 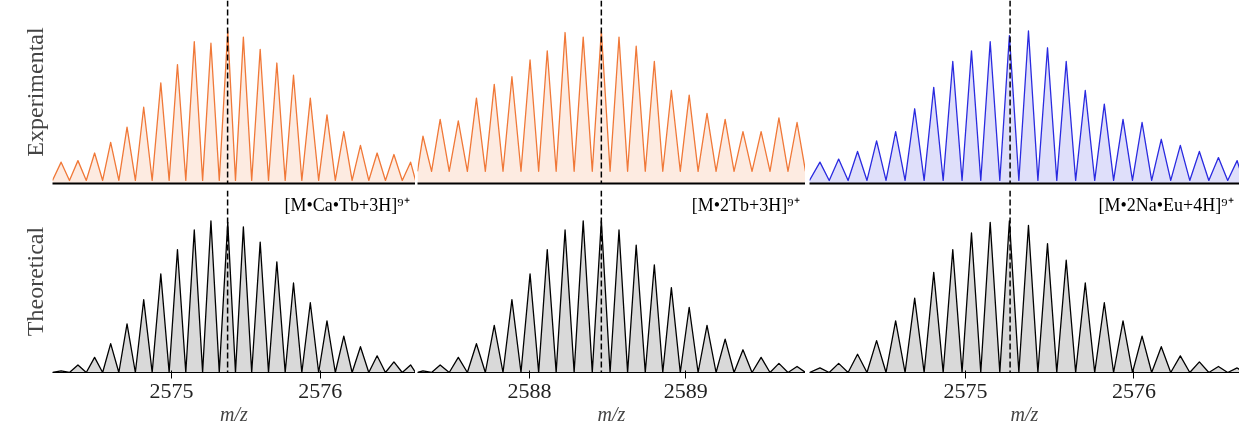 I want to click on text: [M•Ca•Tb+3H]⁹⁺, so click(x=347, y=204).